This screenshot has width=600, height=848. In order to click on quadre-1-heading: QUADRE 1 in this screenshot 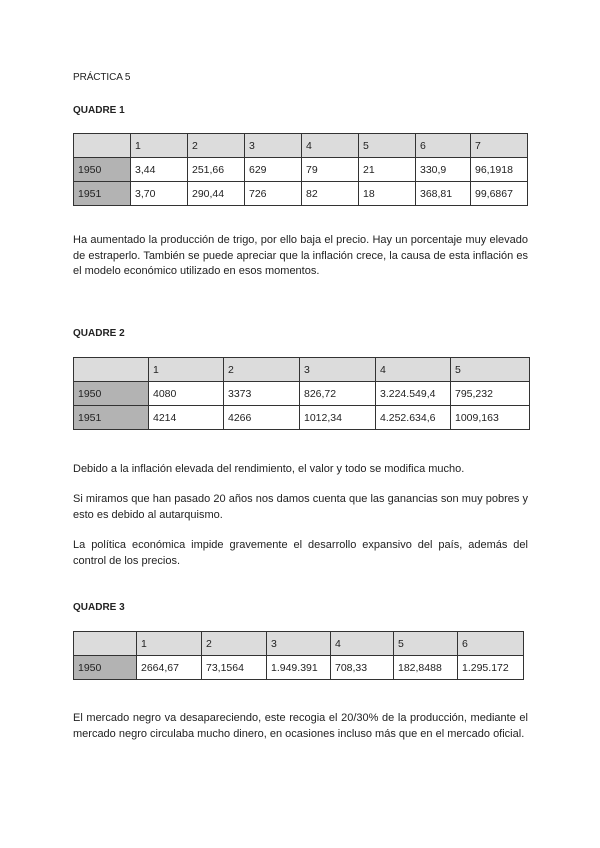, I will do `click(99, 110)`.